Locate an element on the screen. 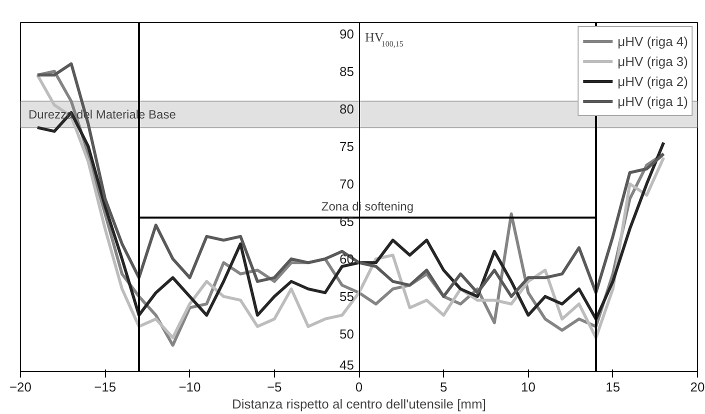  x-tick-label: 10 is located at coordinates (528, 387).